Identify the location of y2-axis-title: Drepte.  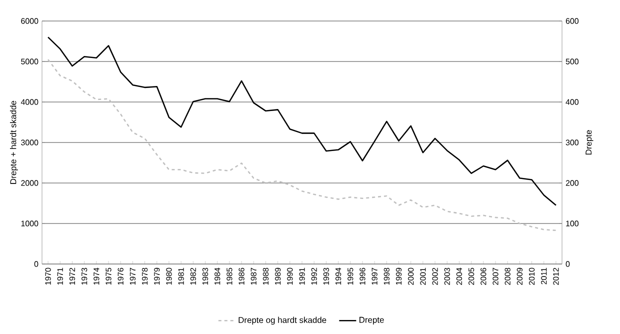
(590, 142).